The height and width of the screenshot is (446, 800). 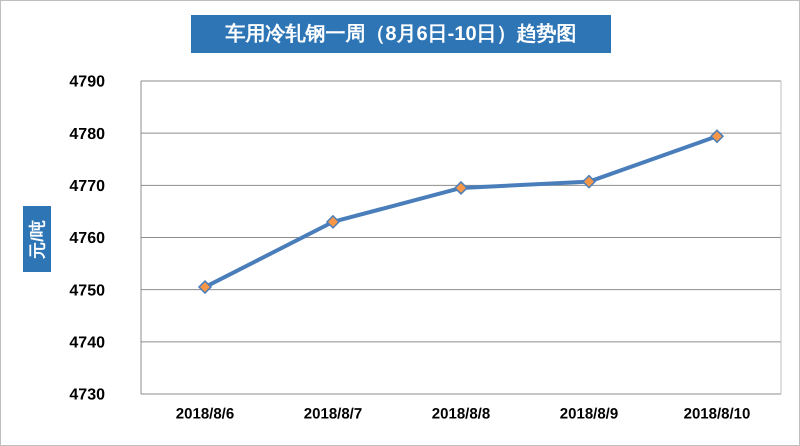 What do you see at coordinates (37, 239) in the screenshot?
I see `y-axis-title: 元/吨` at bounding box center [37, 239].